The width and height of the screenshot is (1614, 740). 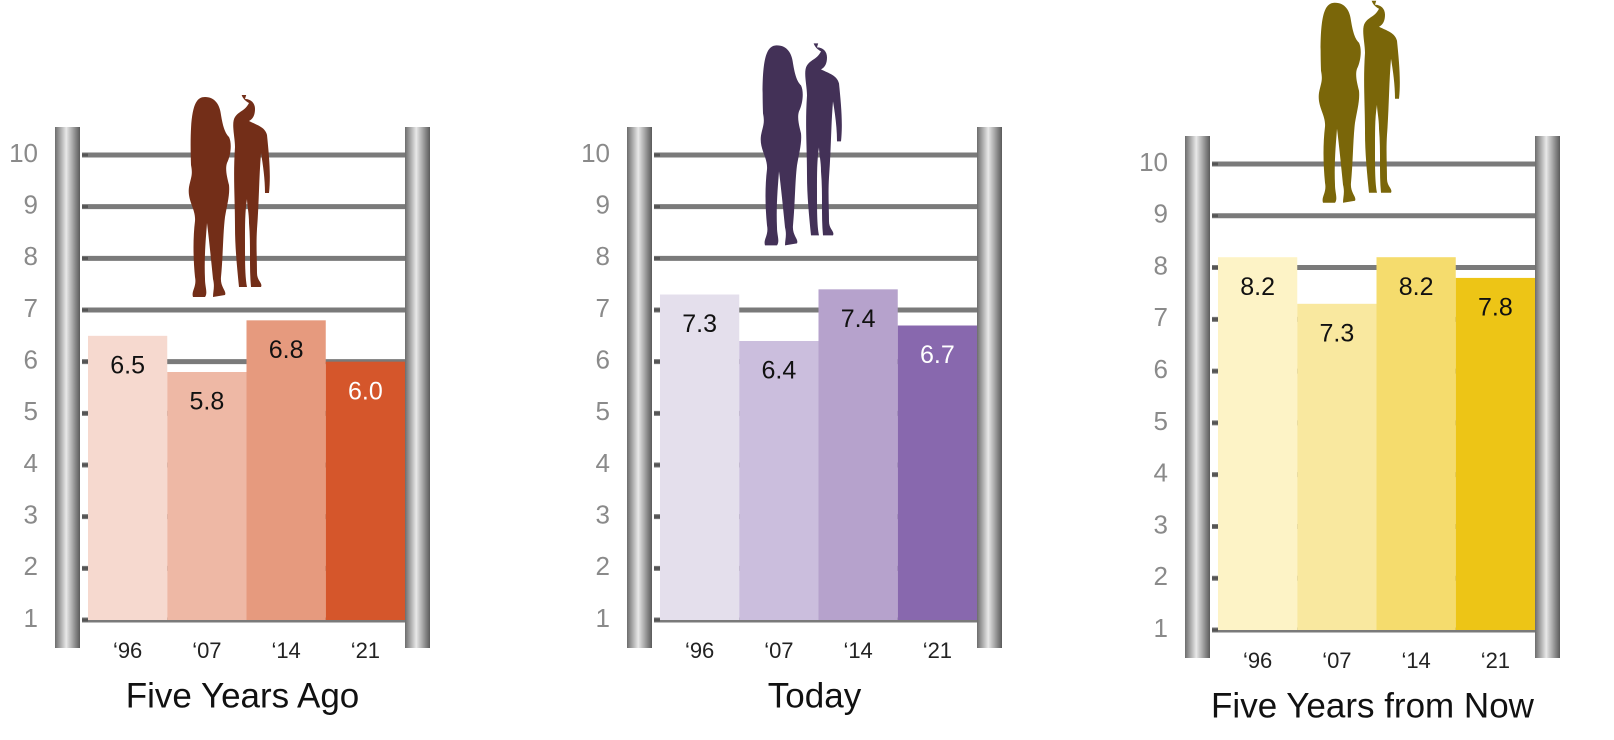 What do you see at coordinates (206, 402) in the screenshot?
I see `value-label: 5.8` at bounding box center [206, 402].